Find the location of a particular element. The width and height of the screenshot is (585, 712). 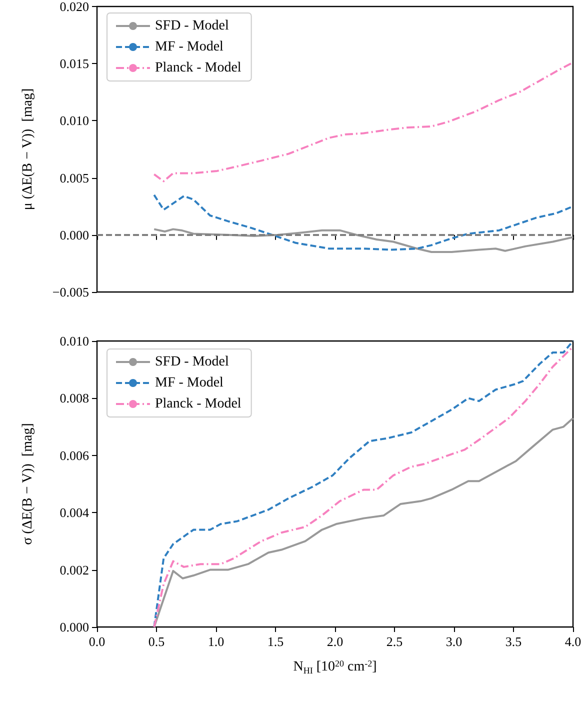

y-axis-title: σ (ΔE(B − V)) [mag] is located at coordinates (28, 484).